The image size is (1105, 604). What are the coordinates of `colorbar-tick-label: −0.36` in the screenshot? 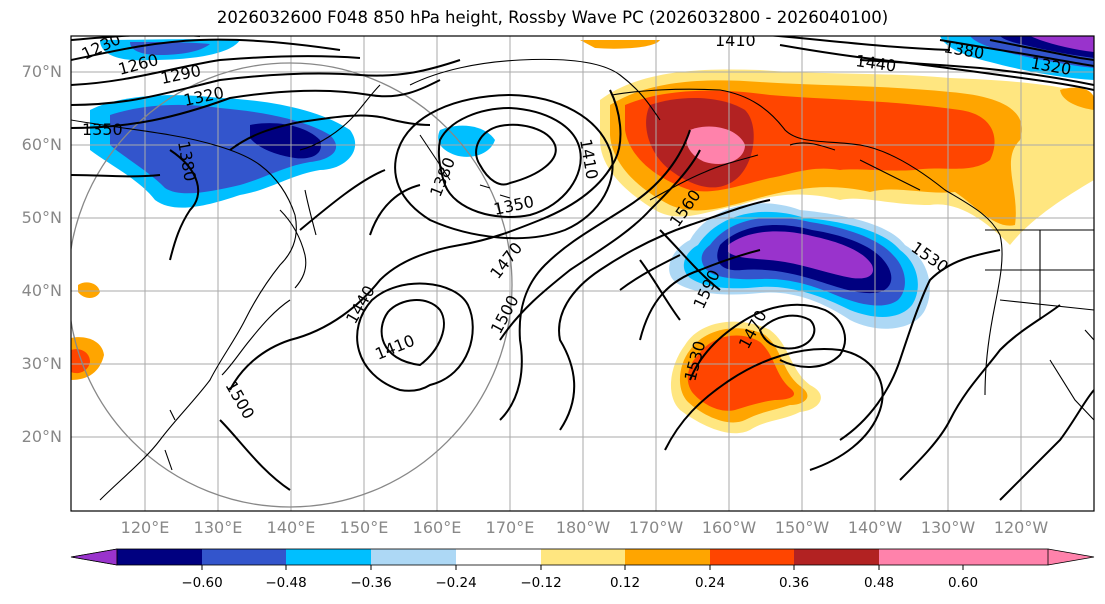 It's located at (371, 583).